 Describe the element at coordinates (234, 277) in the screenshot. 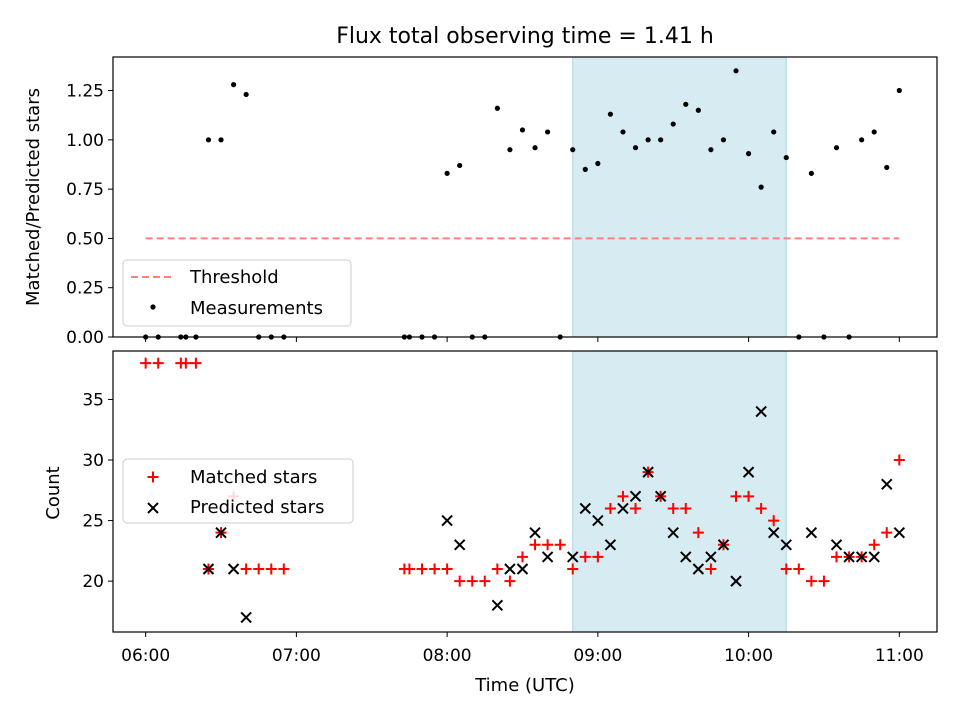

I see `legend-threshold-label: Threshold` at that location.